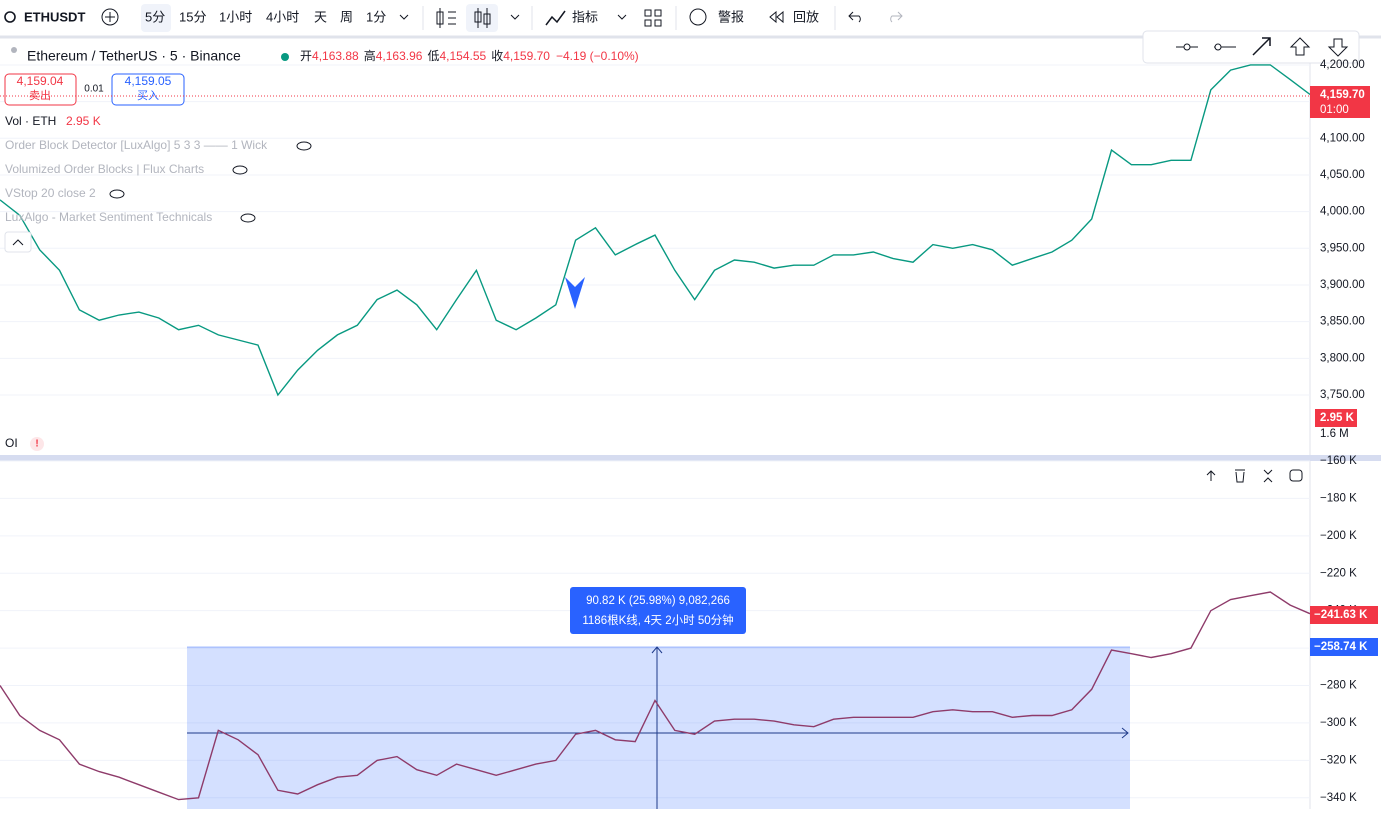 Image resolution: width=1381 pixels, height=814 pixels. Describe the element at coordinates (1342, 65) in the screenshot. I see `y-tick-label: 4,200.00` at that location.